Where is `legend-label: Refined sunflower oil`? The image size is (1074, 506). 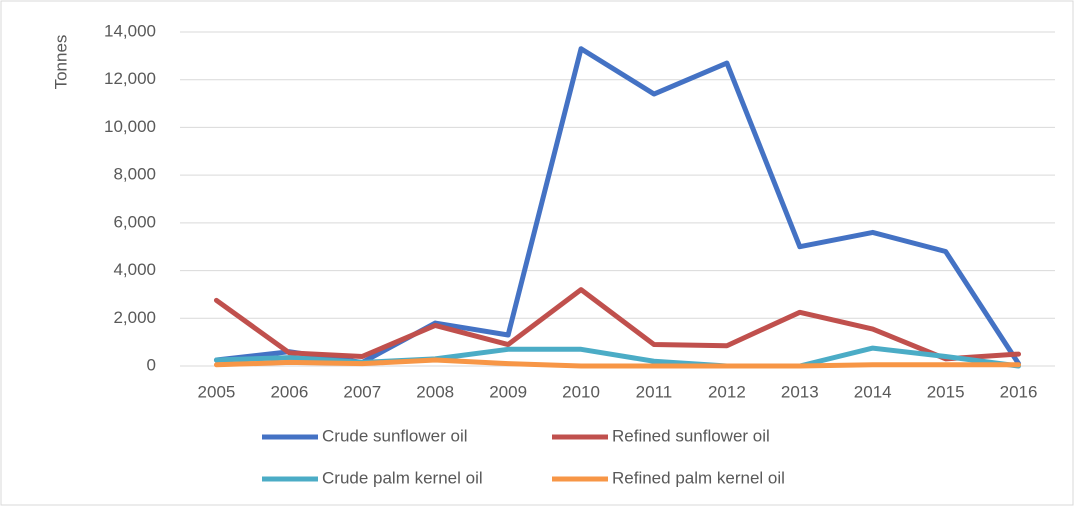
legend-label: Refined sunflower oil is located at coordinates (691, 435).